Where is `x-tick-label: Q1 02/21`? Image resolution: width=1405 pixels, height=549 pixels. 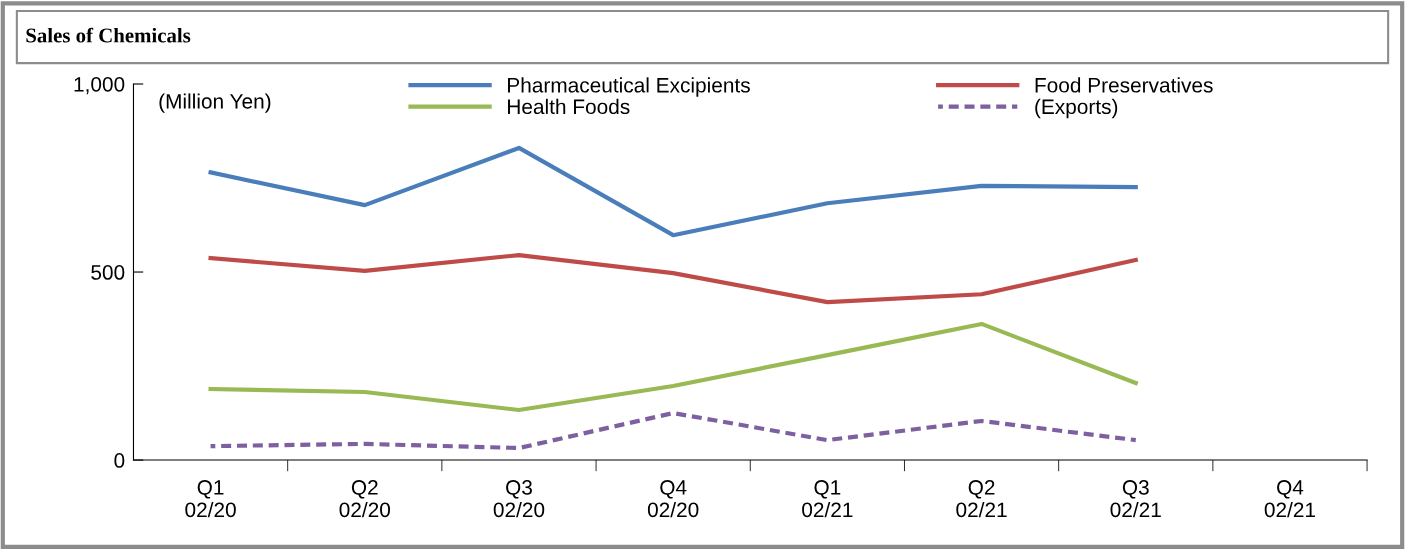
x-tick-label: Q1 02/21 is located at coordinates (827, 499).